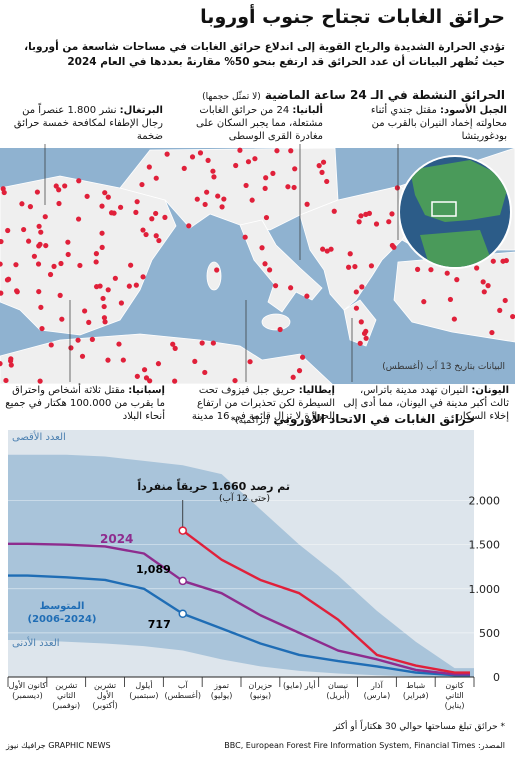  I want to click on annotation-label: إسبانيا:, so click(146, 390).